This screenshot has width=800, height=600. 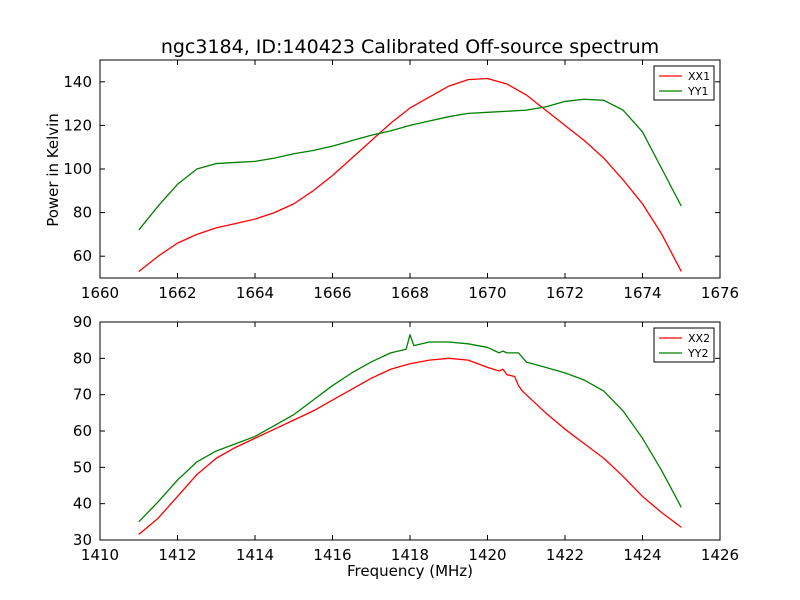 I want to click on x-tick-label: 1664, so click(x=255, y=293).